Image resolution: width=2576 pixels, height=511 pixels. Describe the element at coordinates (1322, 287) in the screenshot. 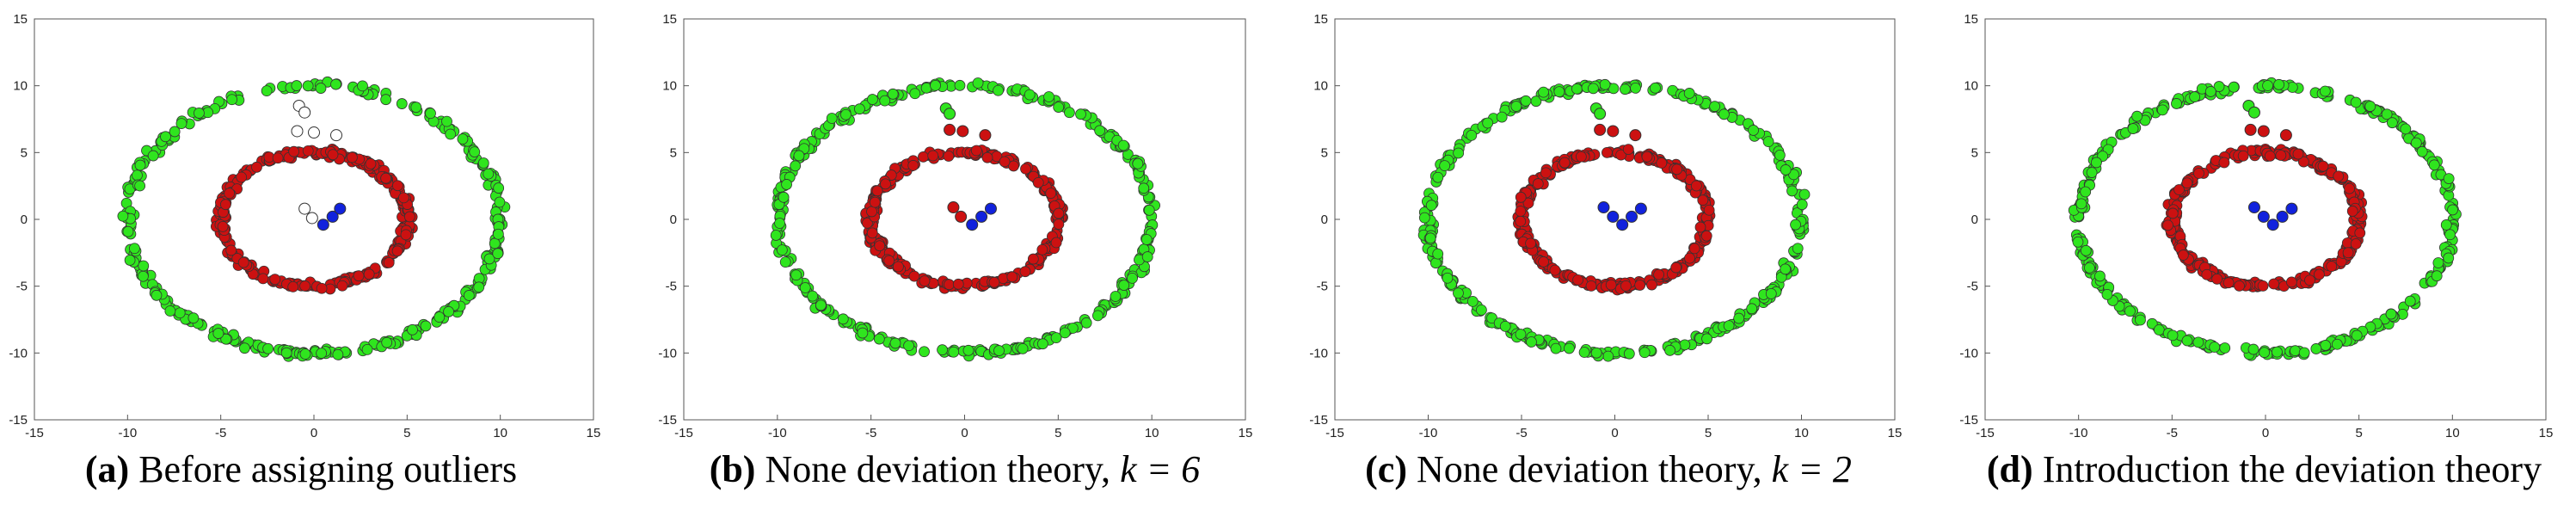

I see `y-tick-label: -5` at that location.